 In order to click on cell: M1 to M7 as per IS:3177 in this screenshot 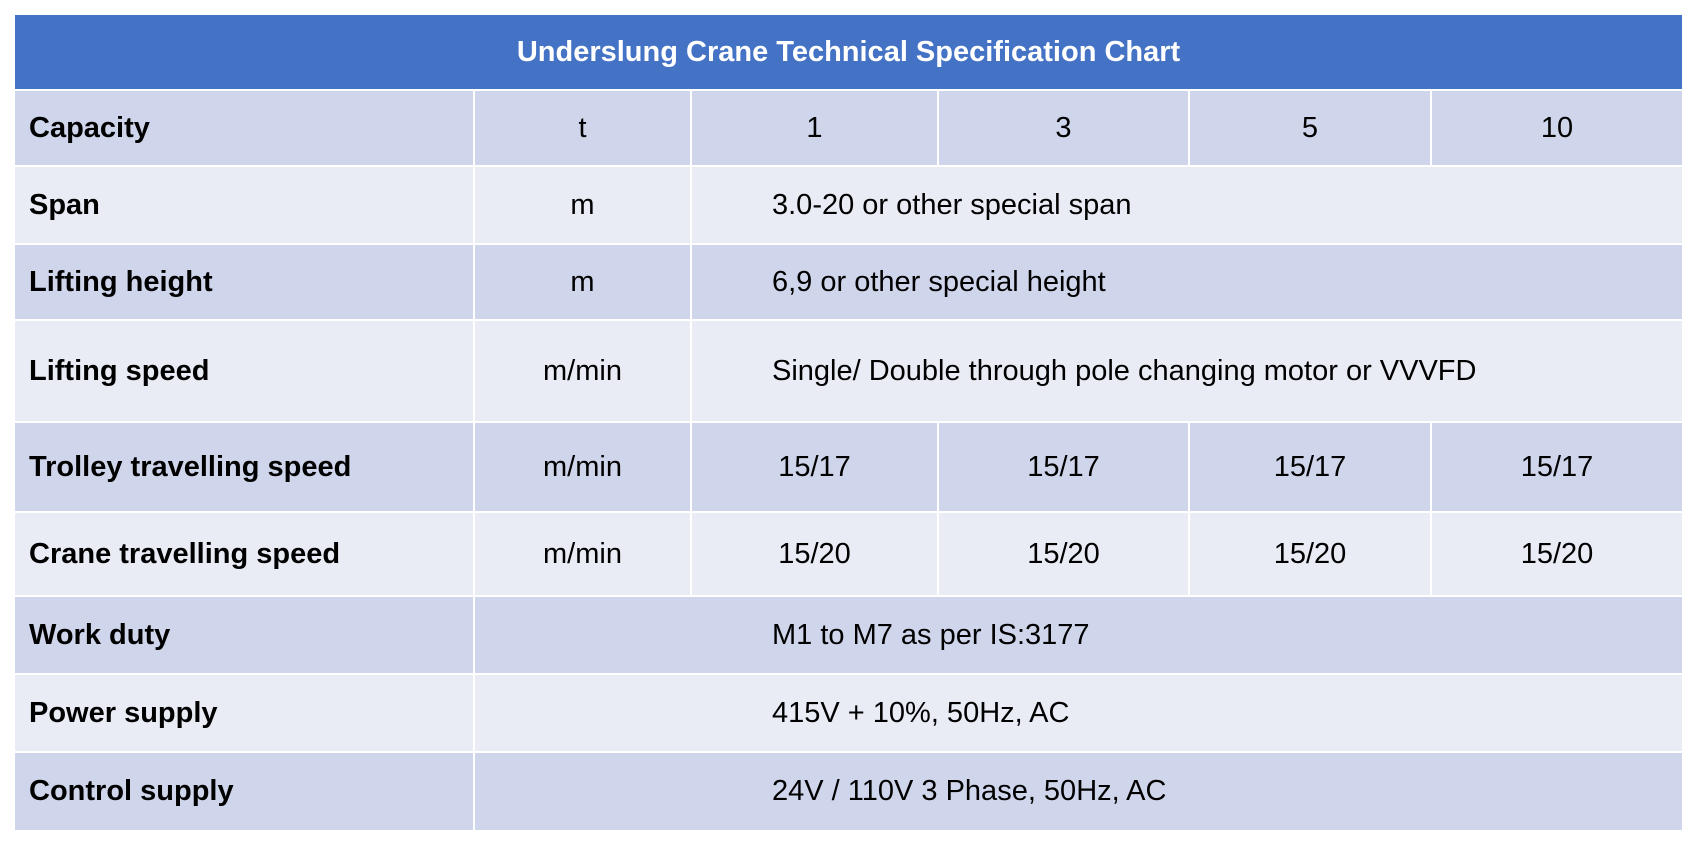, I will do `click(1078, 635)`.